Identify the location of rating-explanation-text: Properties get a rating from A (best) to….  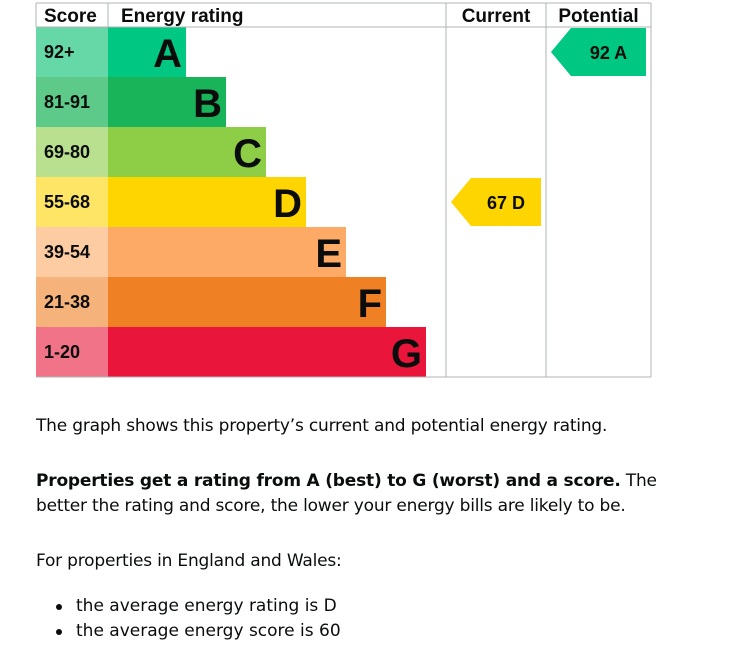
(366, 494).